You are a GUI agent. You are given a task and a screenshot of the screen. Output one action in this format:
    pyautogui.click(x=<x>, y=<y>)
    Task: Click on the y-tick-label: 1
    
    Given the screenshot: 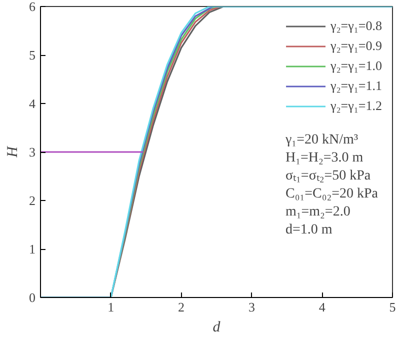 What is the action you would take?
    pyautogui.click(x=32, y=249)
    